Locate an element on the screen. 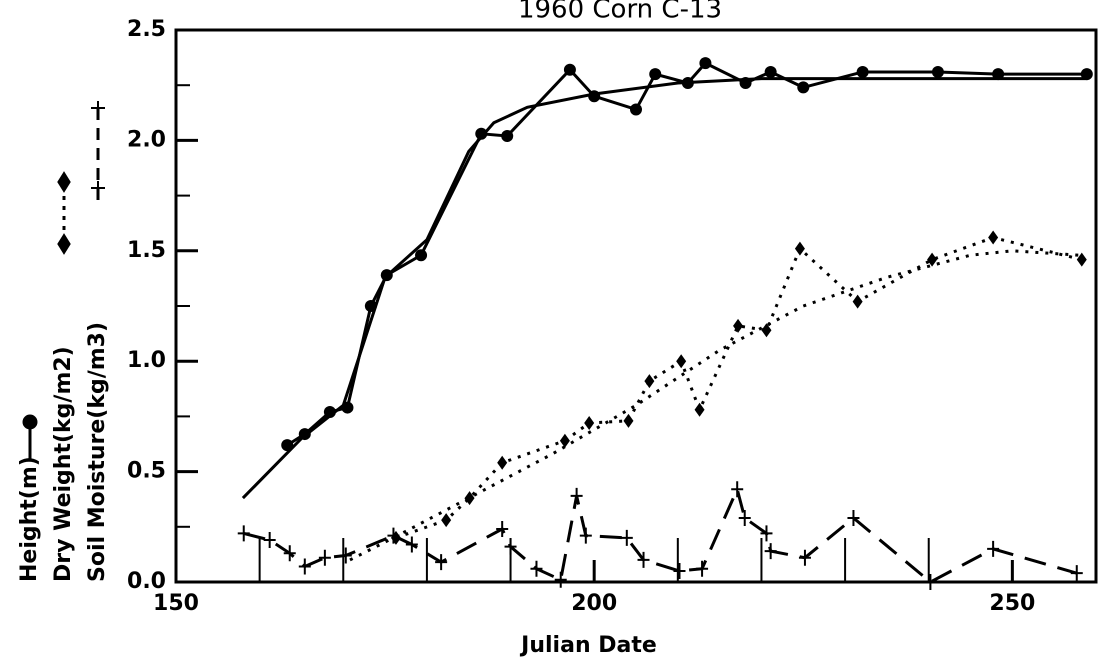 This screenshot has height=664, width=1101. y-axis-label: Height(m) is located at coordinates (29, 519).